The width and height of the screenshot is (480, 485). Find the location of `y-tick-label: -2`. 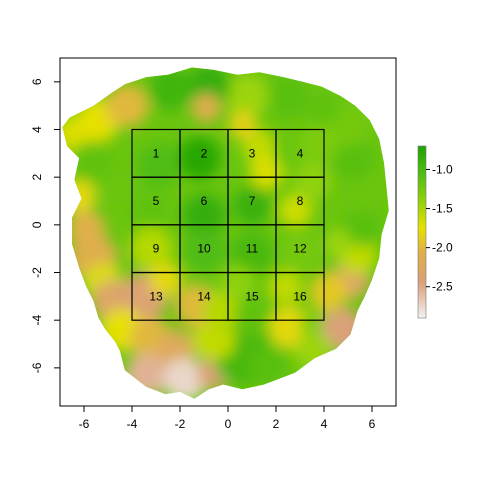

y-tick-label: -2 is located at coordinates (37, 272).